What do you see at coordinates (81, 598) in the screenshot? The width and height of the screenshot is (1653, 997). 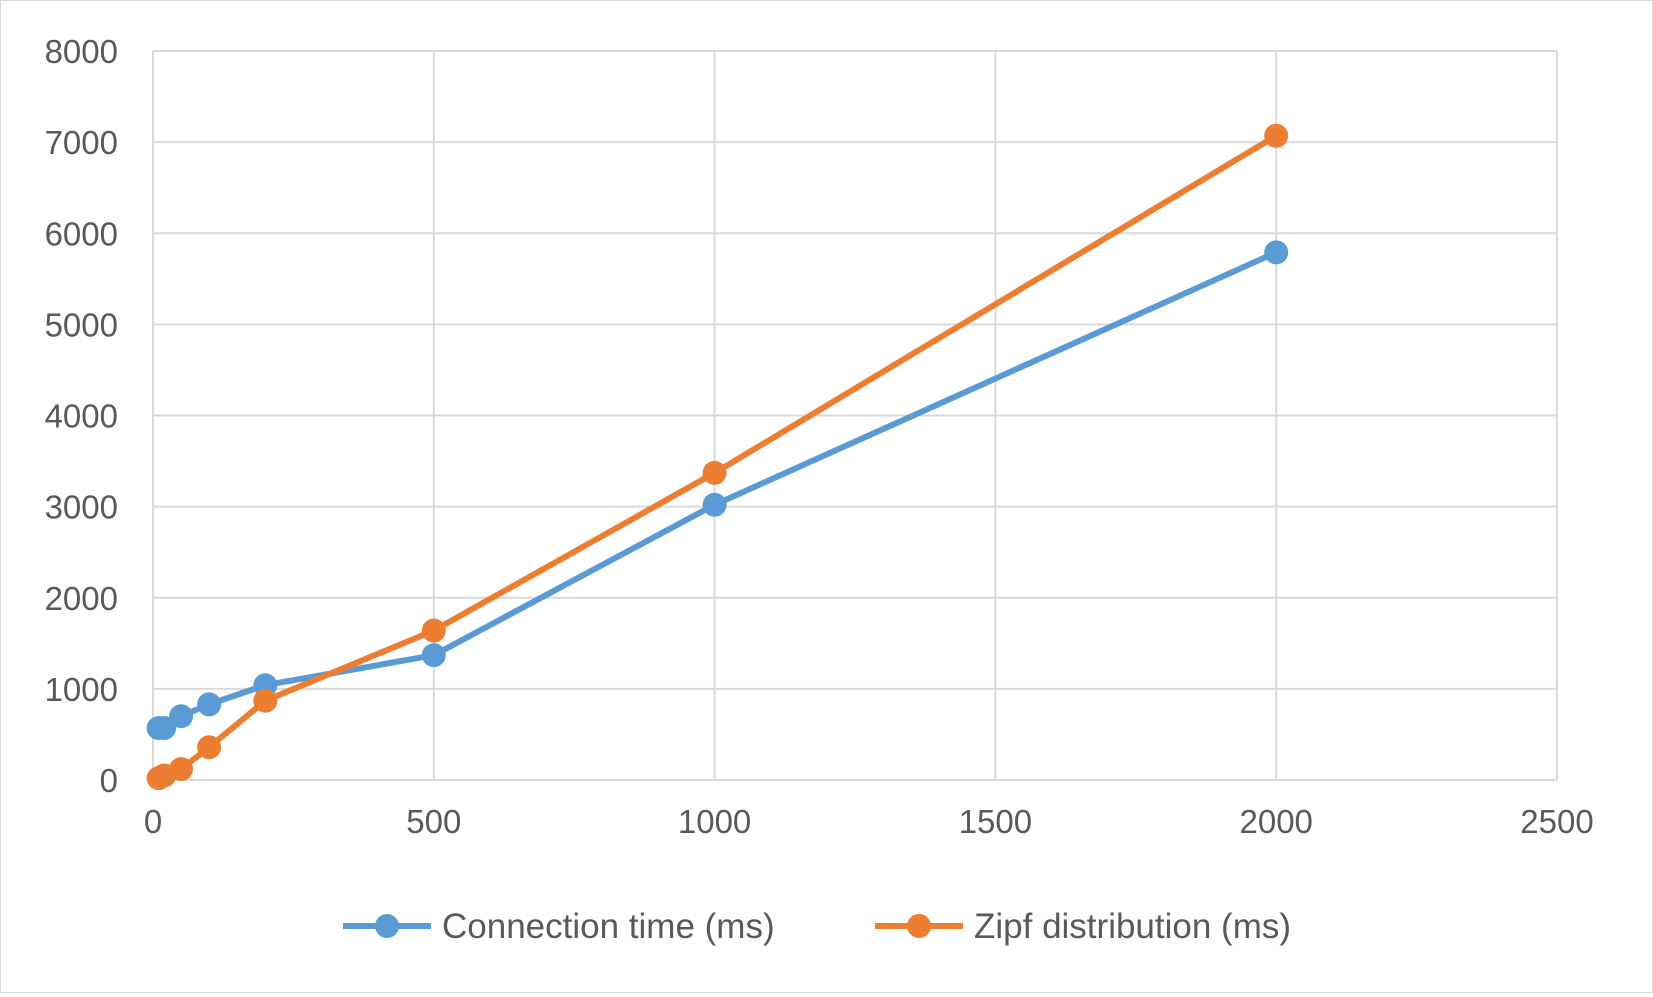 I see `y-tick-label: 2000` at bounding box center [81, 598].